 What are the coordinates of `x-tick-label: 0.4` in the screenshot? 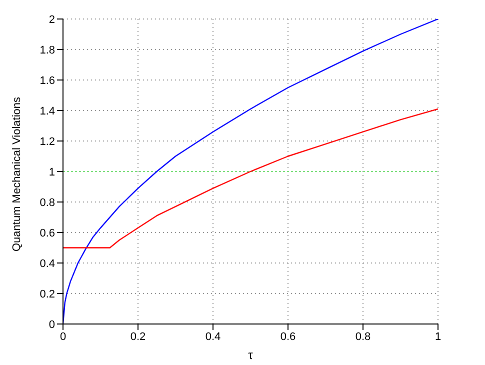 It's located at (213, 336).